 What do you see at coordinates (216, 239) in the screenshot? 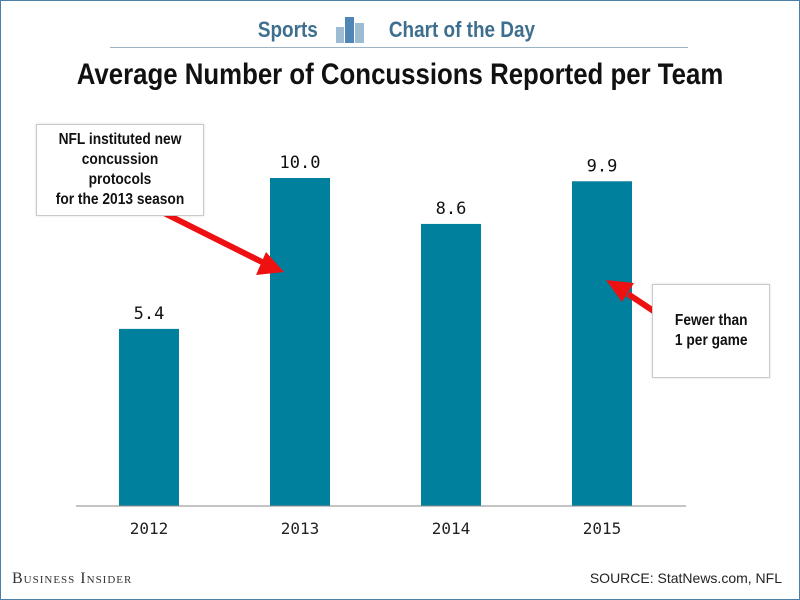
I see `arrow-2013` at bounding box center [216, 239].